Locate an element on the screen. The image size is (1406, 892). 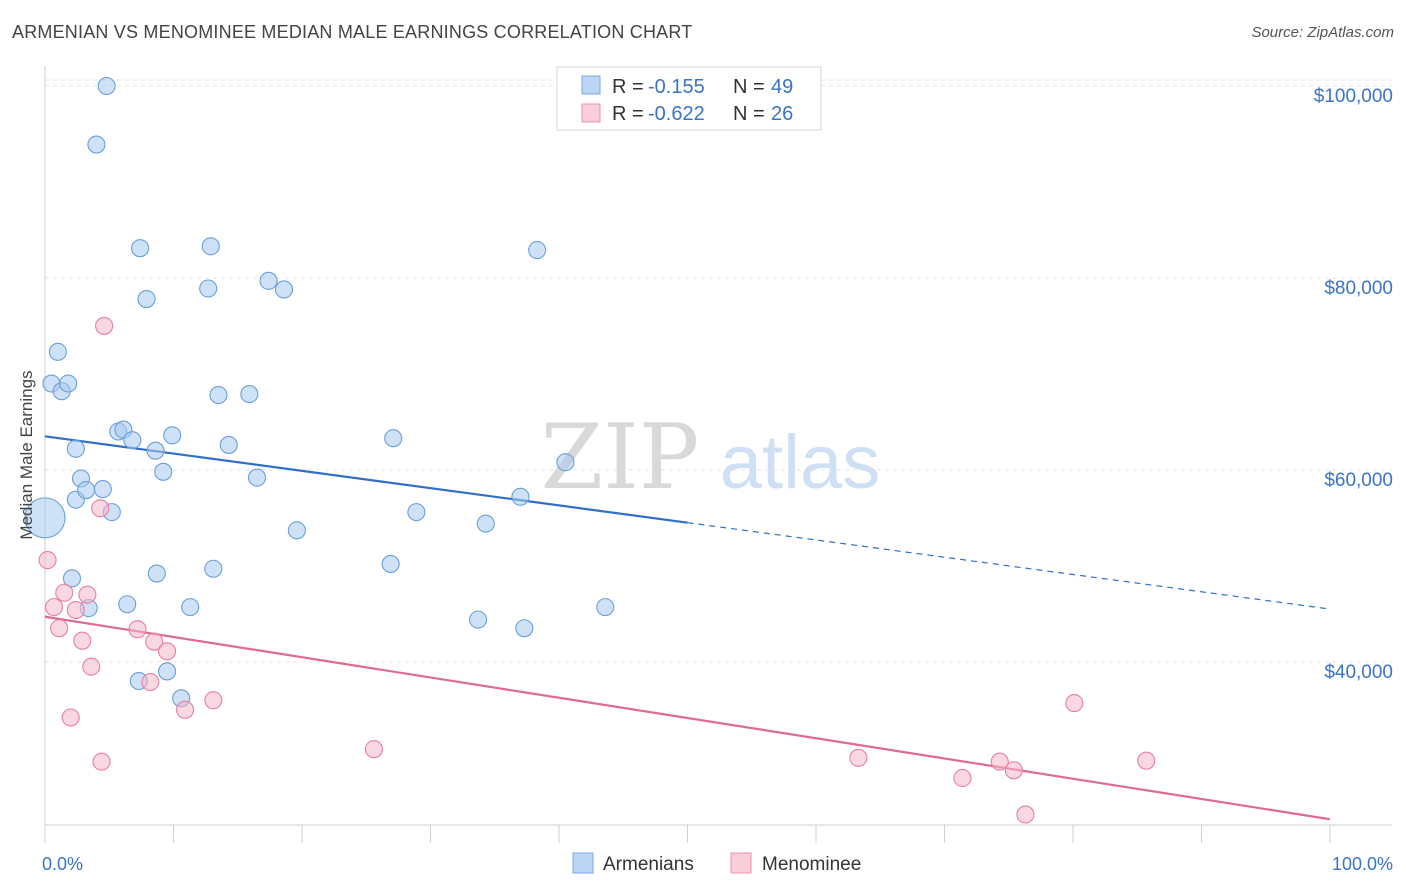
bottom-legend-swatch-armenians is located at coordinates (583, 863).